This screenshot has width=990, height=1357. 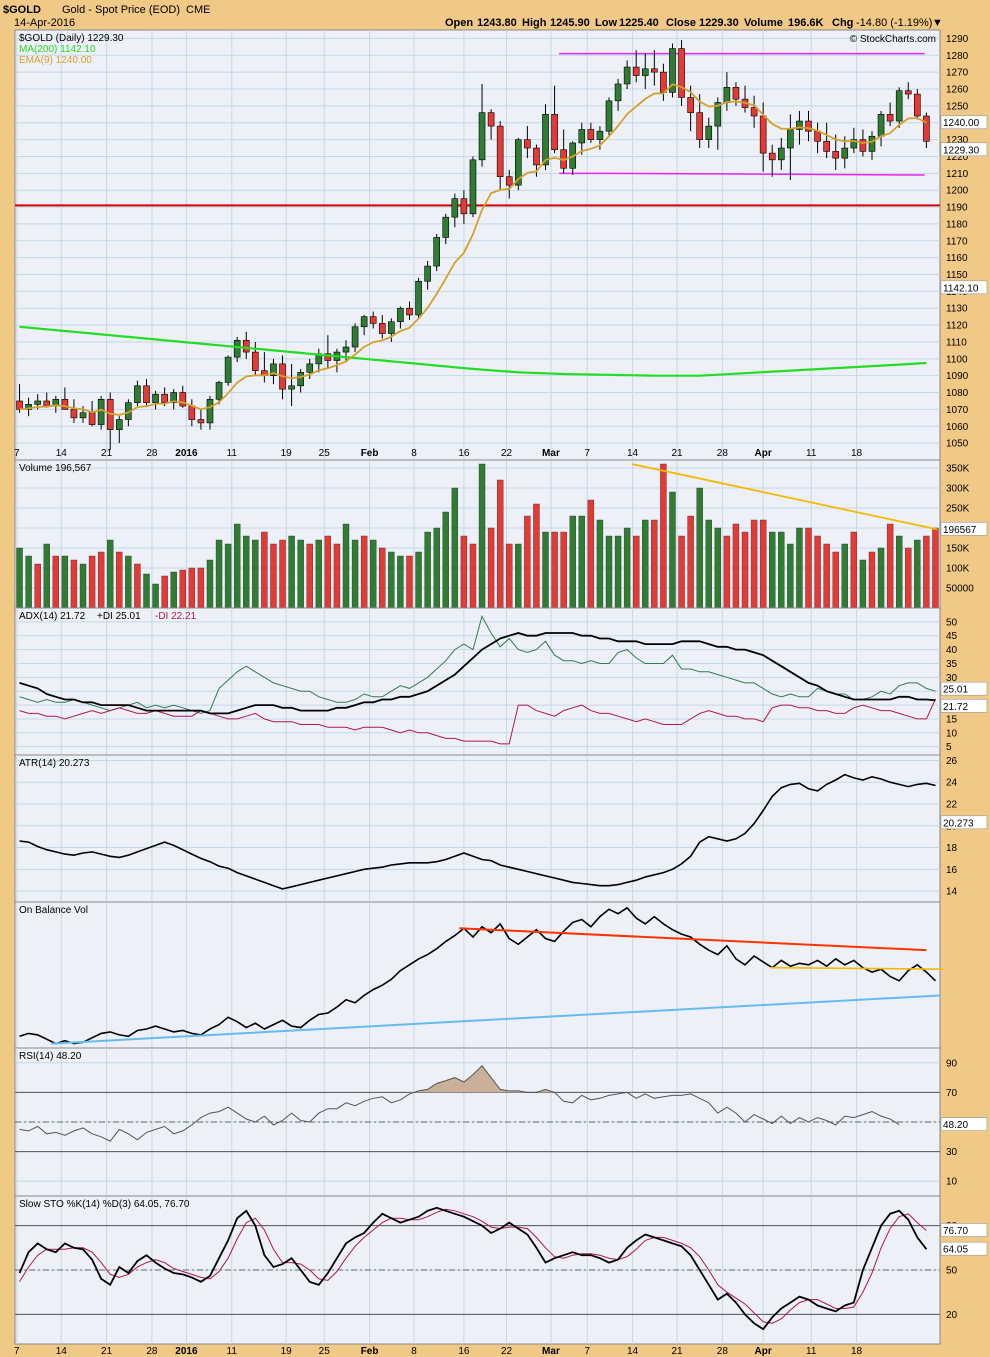 I want to click on atr-ytick-label: 24, so click(x=952, y=783).